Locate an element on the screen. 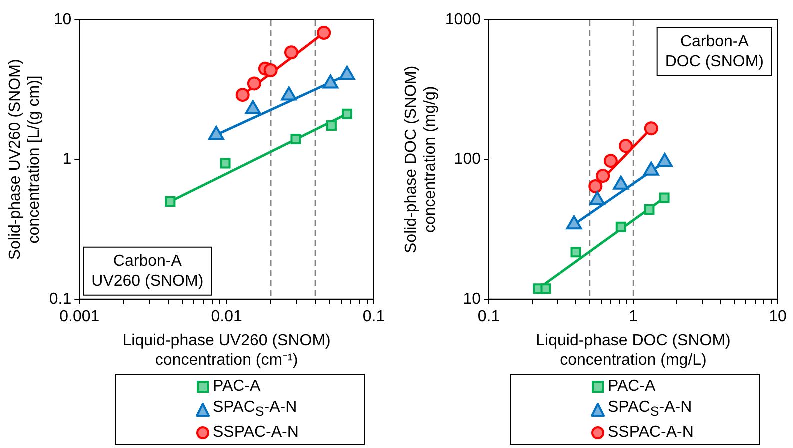  x-axis-title: Liquid-phase UV260 (SNOM) concentration (cm⁻¹) is located at coordinates (226, 350).